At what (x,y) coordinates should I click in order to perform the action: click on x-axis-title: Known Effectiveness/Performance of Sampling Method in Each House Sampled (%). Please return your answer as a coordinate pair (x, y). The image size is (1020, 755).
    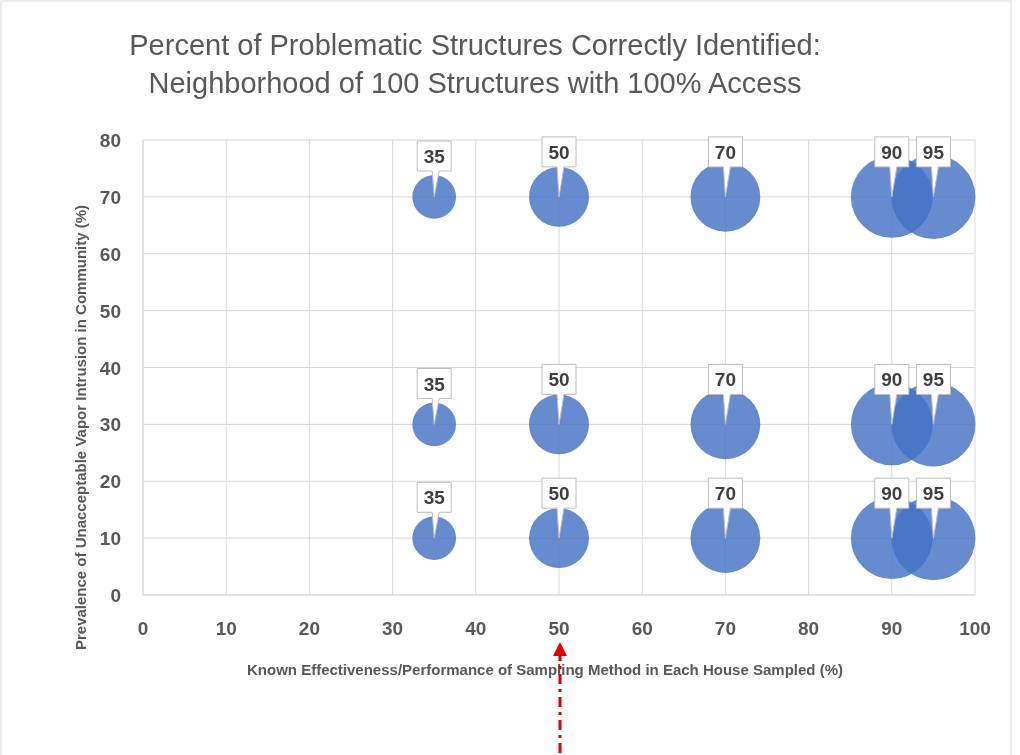
    Looking at the image, I should click on (545, 669).